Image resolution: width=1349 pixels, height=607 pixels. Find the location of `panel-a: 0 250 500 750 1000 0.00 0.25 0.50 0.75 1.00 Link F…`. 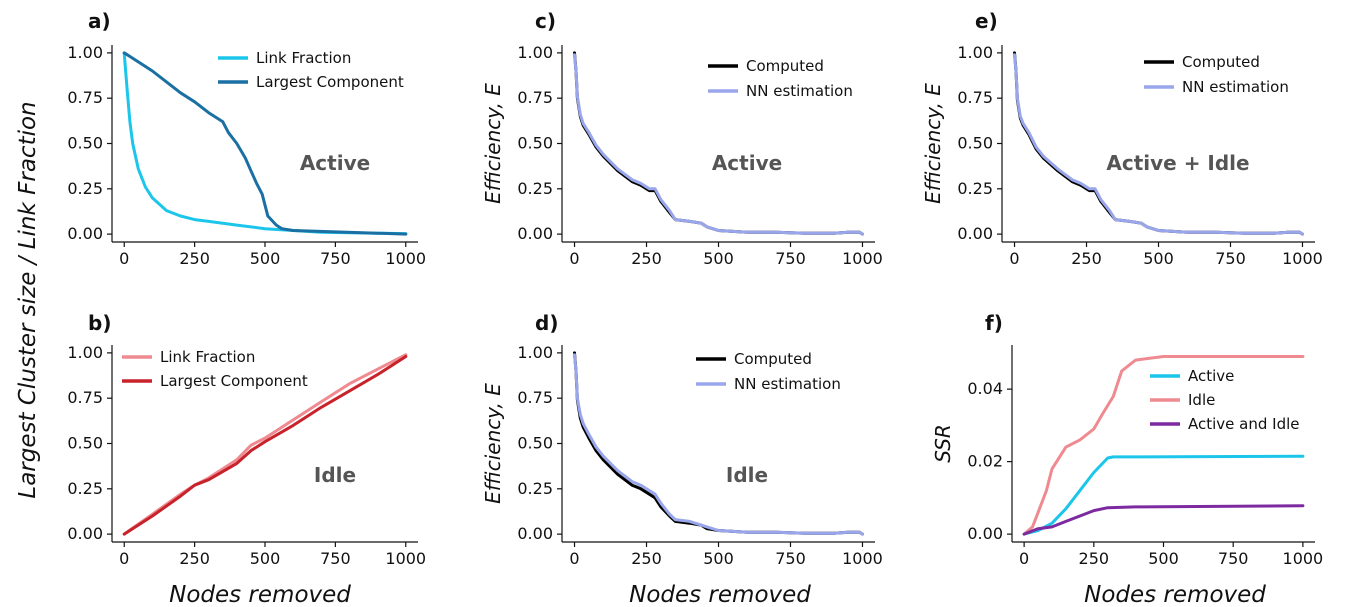

panel-a: 0 250 500 750 1000 0.00 0.25 0.50 0.75 1.00 Link F… is located at coordinates (246, 138).